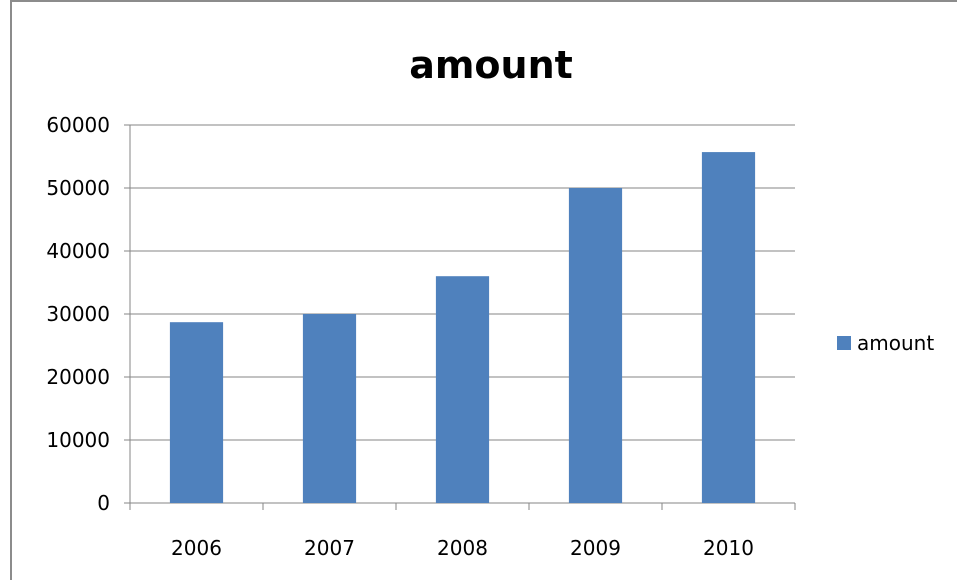 The height and width of the screenshot is (580, 957). I want to click on bar-2009, so click(595, 345).